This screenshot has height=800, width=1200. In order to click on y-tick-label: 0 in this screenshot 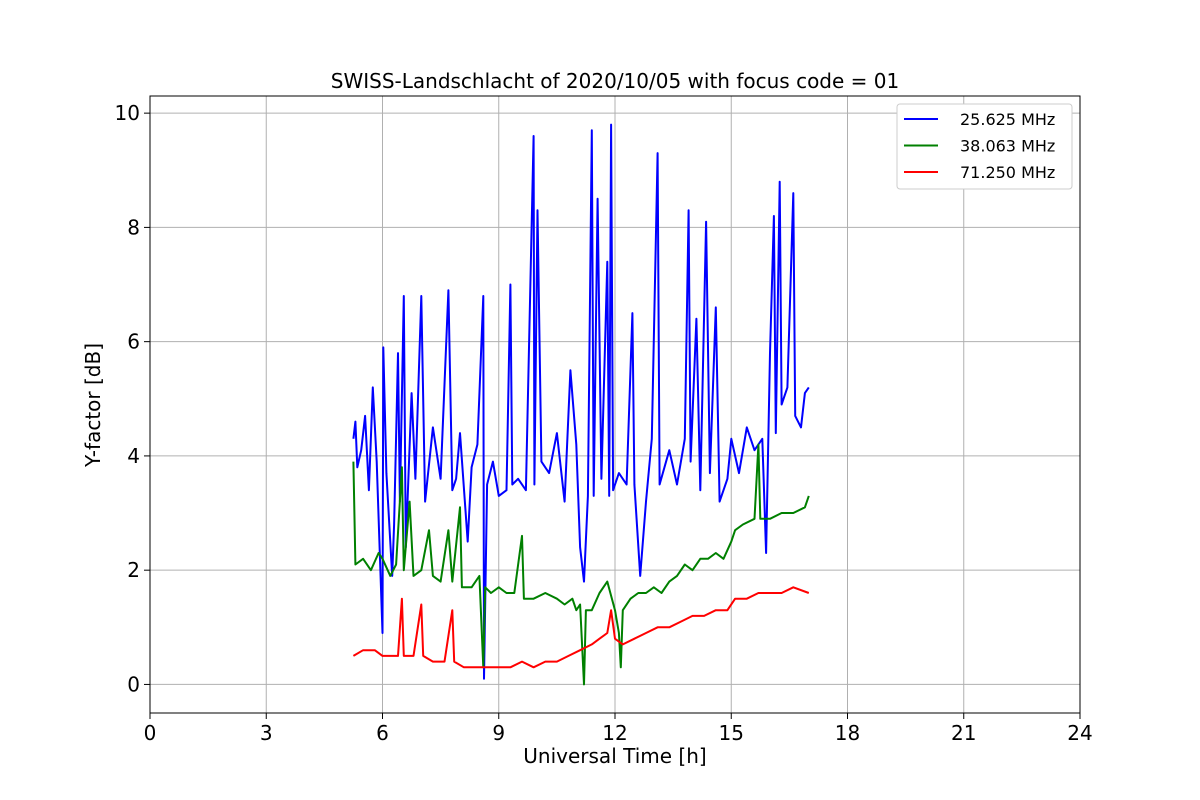, I will do `click(133, 684)`.